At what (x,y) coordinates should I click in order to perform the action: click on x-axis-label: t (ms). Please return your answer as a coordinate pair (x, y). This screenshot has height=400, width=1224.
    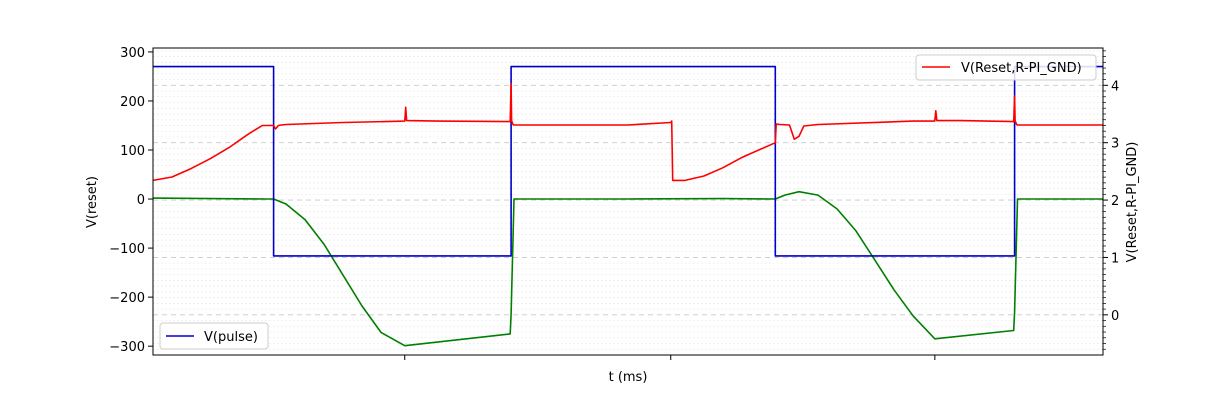
    Looking at the image, I should click on (628, 377).